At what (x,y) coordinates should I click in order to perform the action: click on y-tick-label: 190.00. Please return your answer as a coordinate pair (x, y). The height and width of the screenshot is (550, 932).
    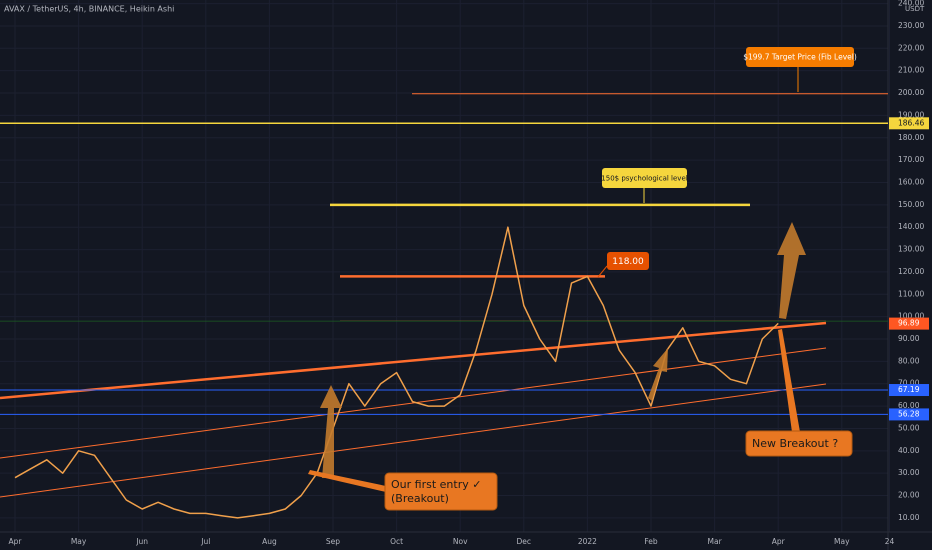
    Looking at the image, I should click on (911, 114).